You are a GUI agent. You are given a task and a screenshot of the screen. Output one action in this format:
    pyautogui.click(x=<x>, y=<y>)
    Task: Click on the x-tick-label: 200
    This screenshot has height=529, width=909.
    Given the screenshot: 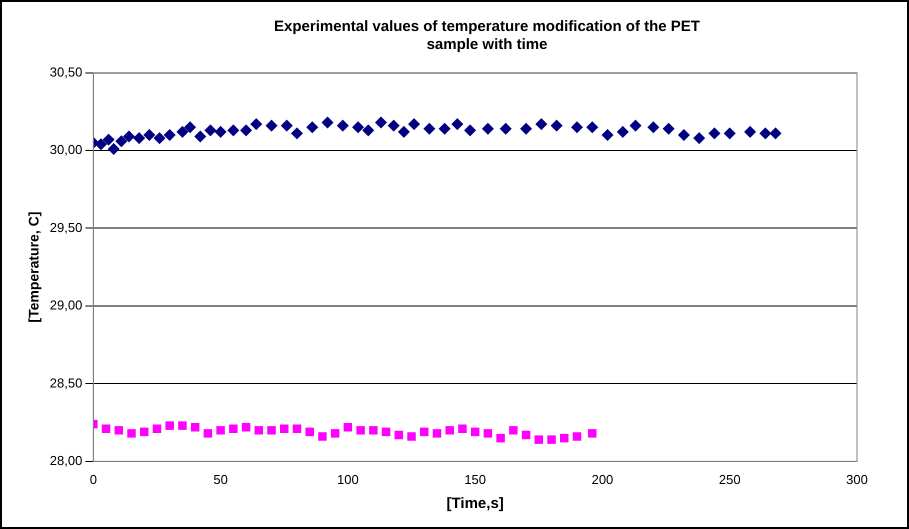 What is the action you would take?
    pyautogui.click(x=603, y=479)
    